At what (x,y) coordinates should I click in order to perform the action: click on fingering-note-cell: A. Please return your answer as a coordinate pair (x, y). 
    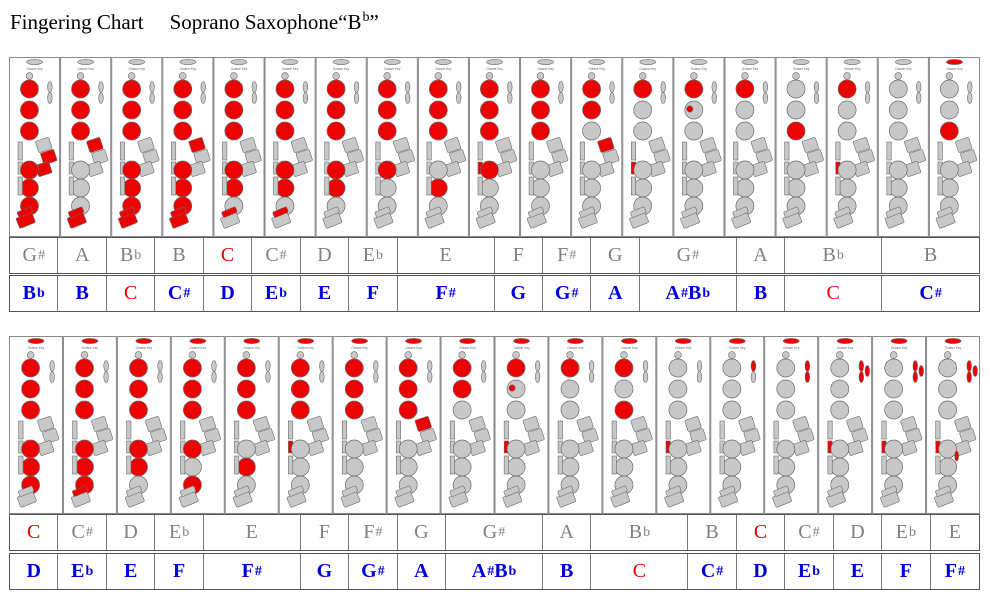
    Looking at the image, I should click on (567, 532).